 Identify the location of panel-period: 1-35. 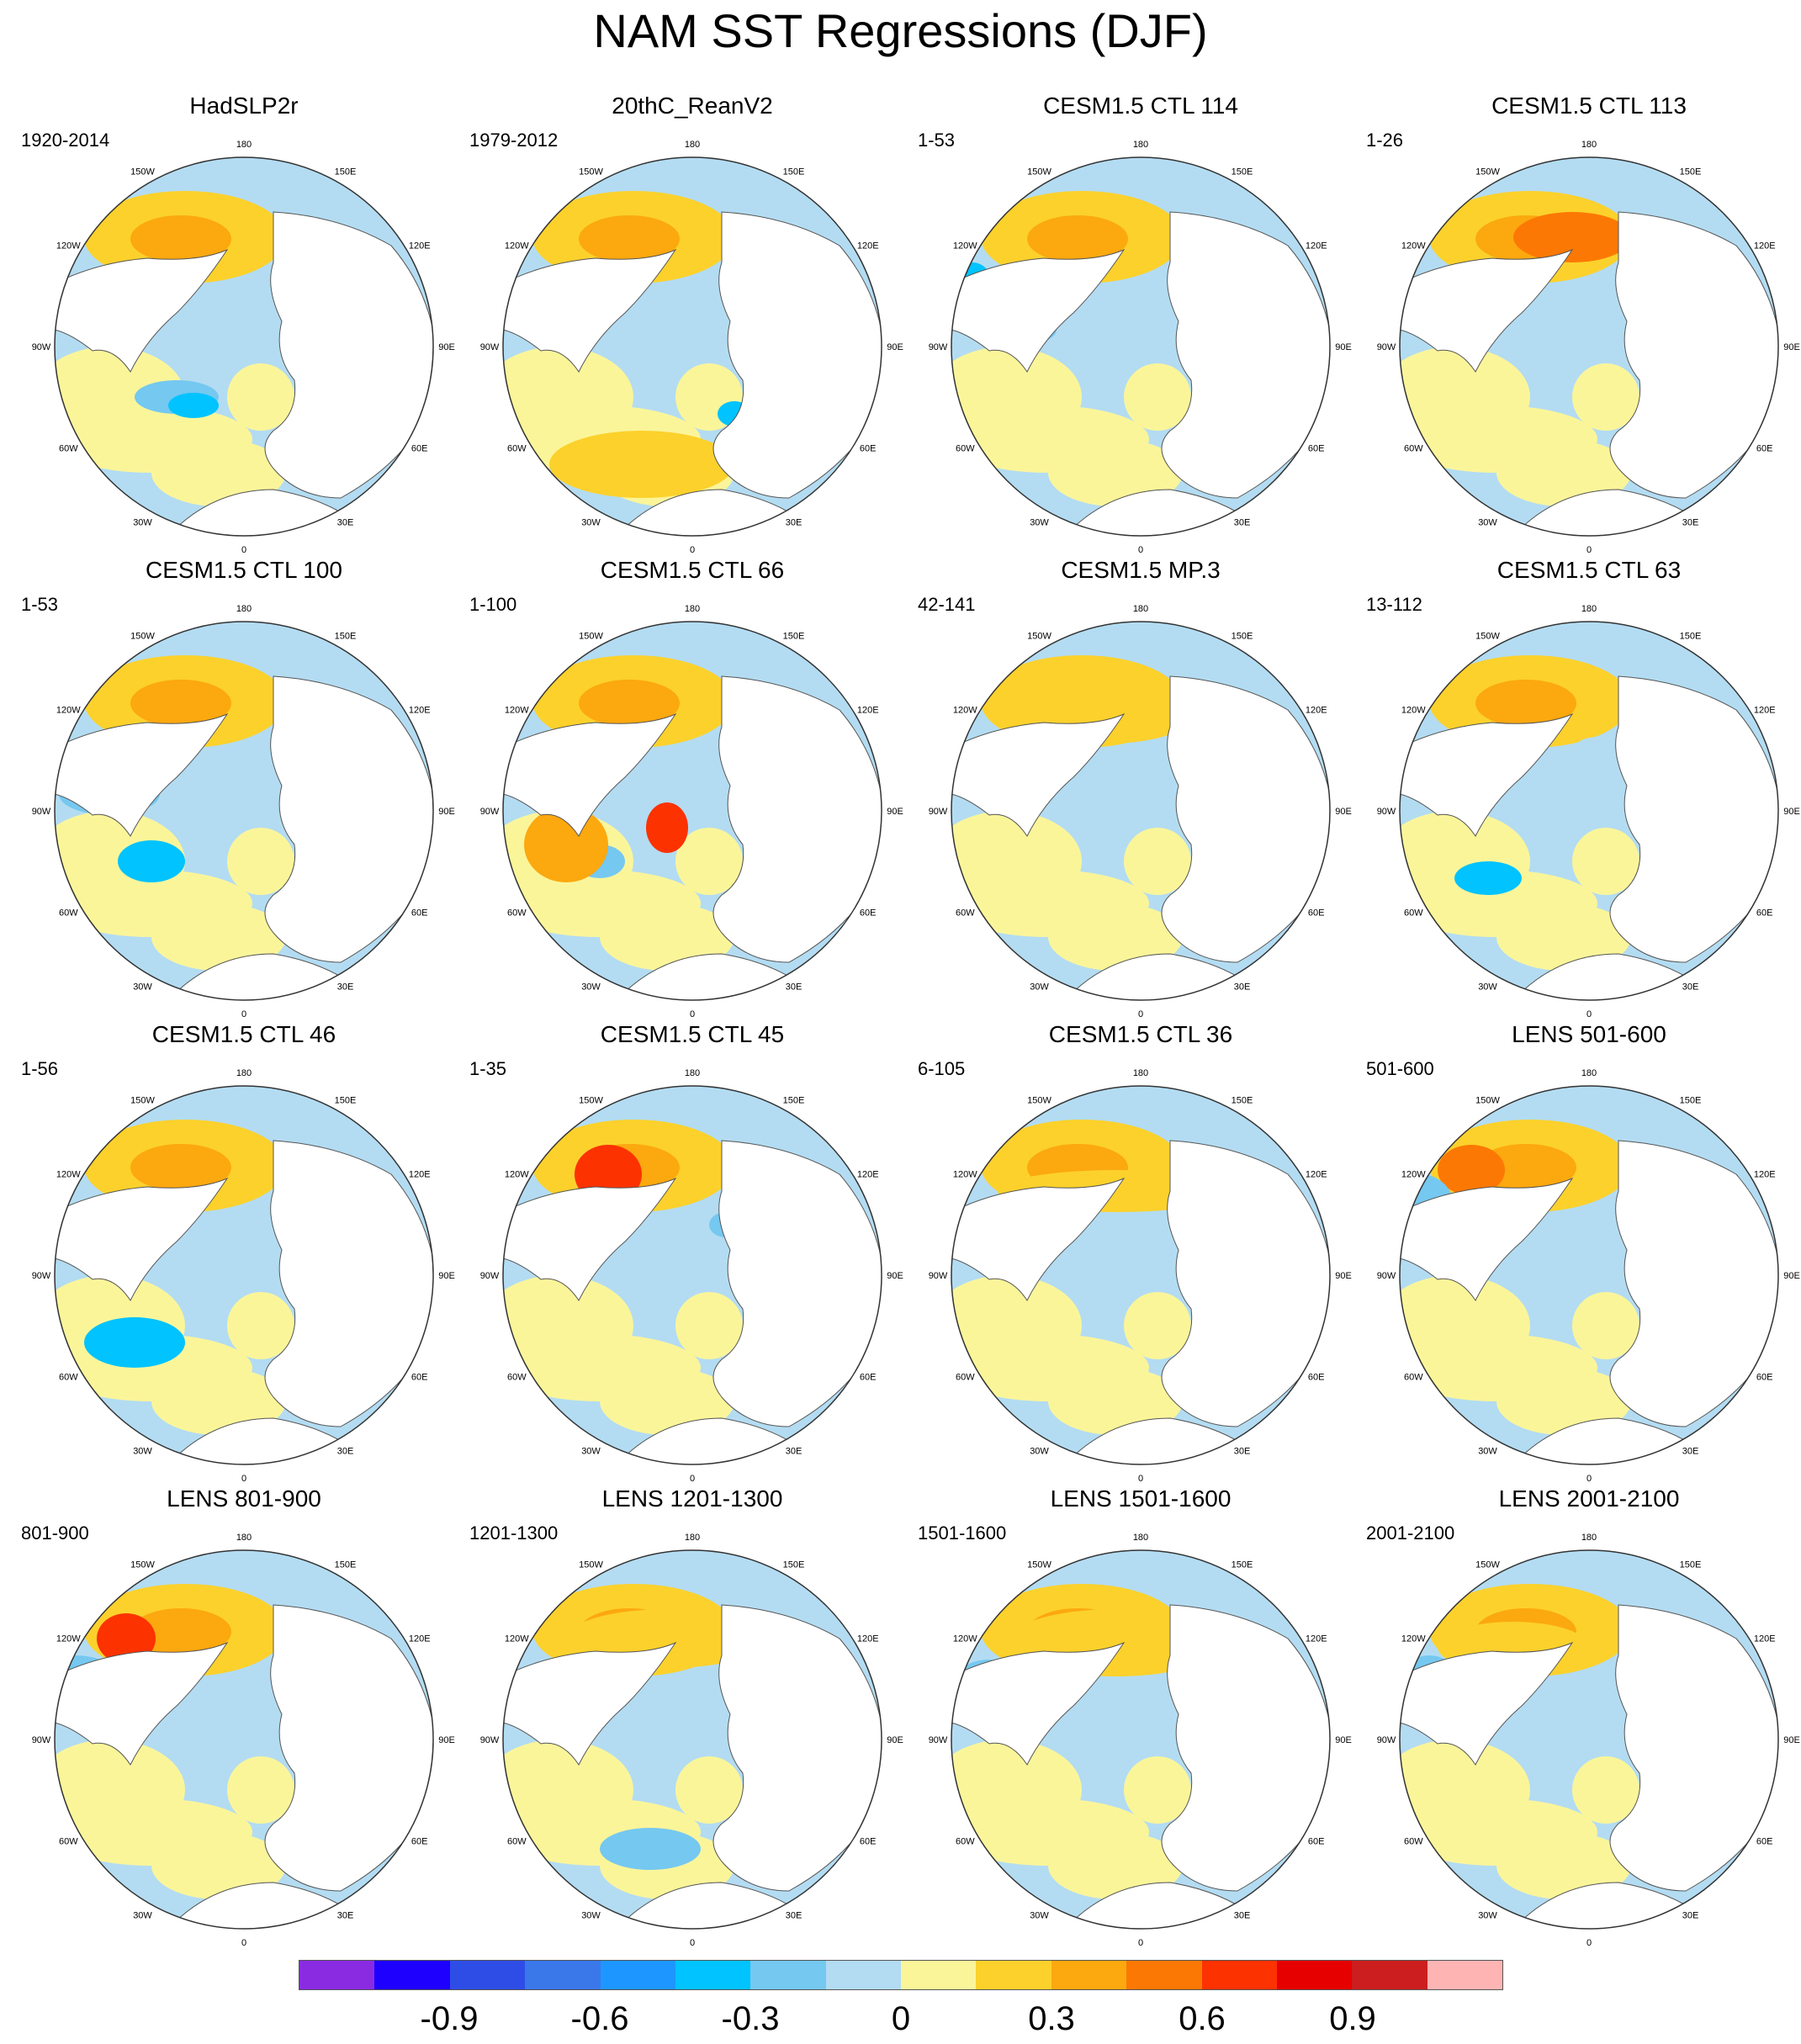
(488, 1068).